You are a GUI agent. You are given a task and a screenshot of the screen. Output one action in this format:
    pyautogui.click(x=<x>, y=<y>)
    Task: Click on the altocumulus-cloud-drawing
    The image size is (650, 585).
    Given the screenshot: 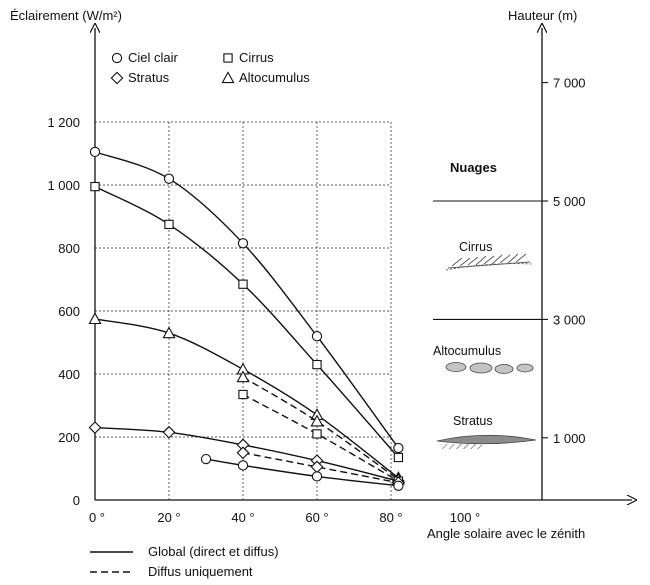 What is the action you would take?
    pyautogui.click(x=489, y=368)
    